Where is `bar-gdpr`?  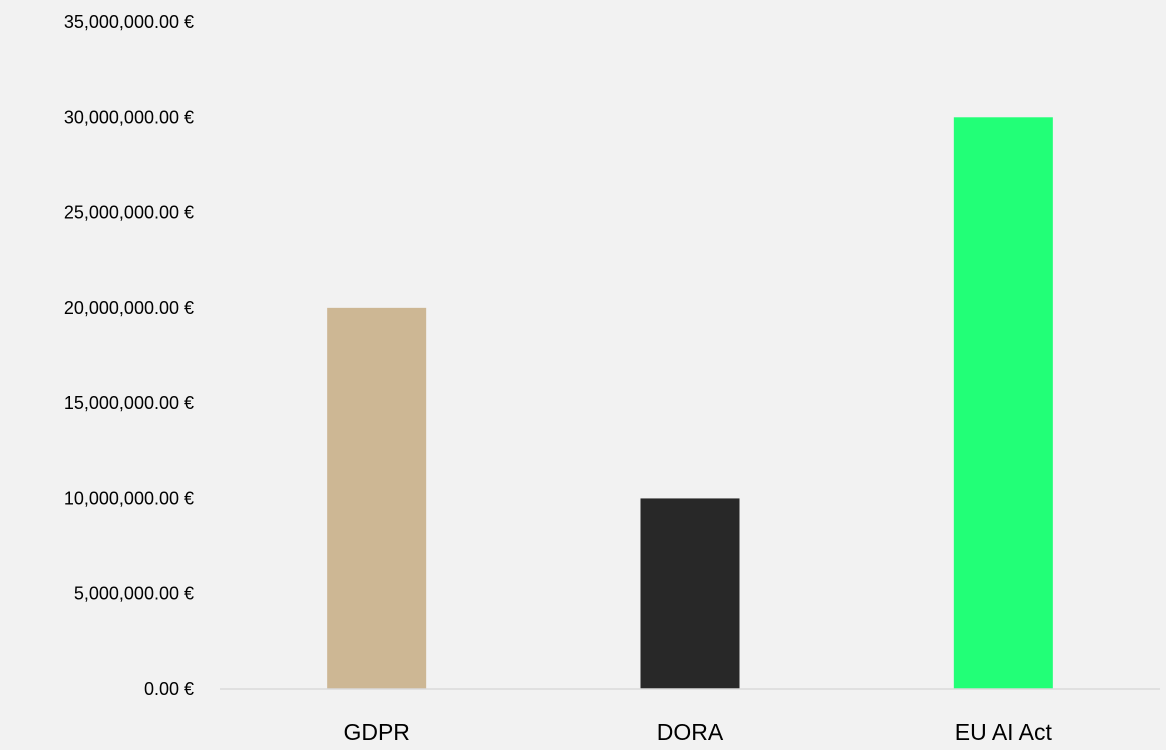
bar-gdpr is located at coordinates (377, 498).